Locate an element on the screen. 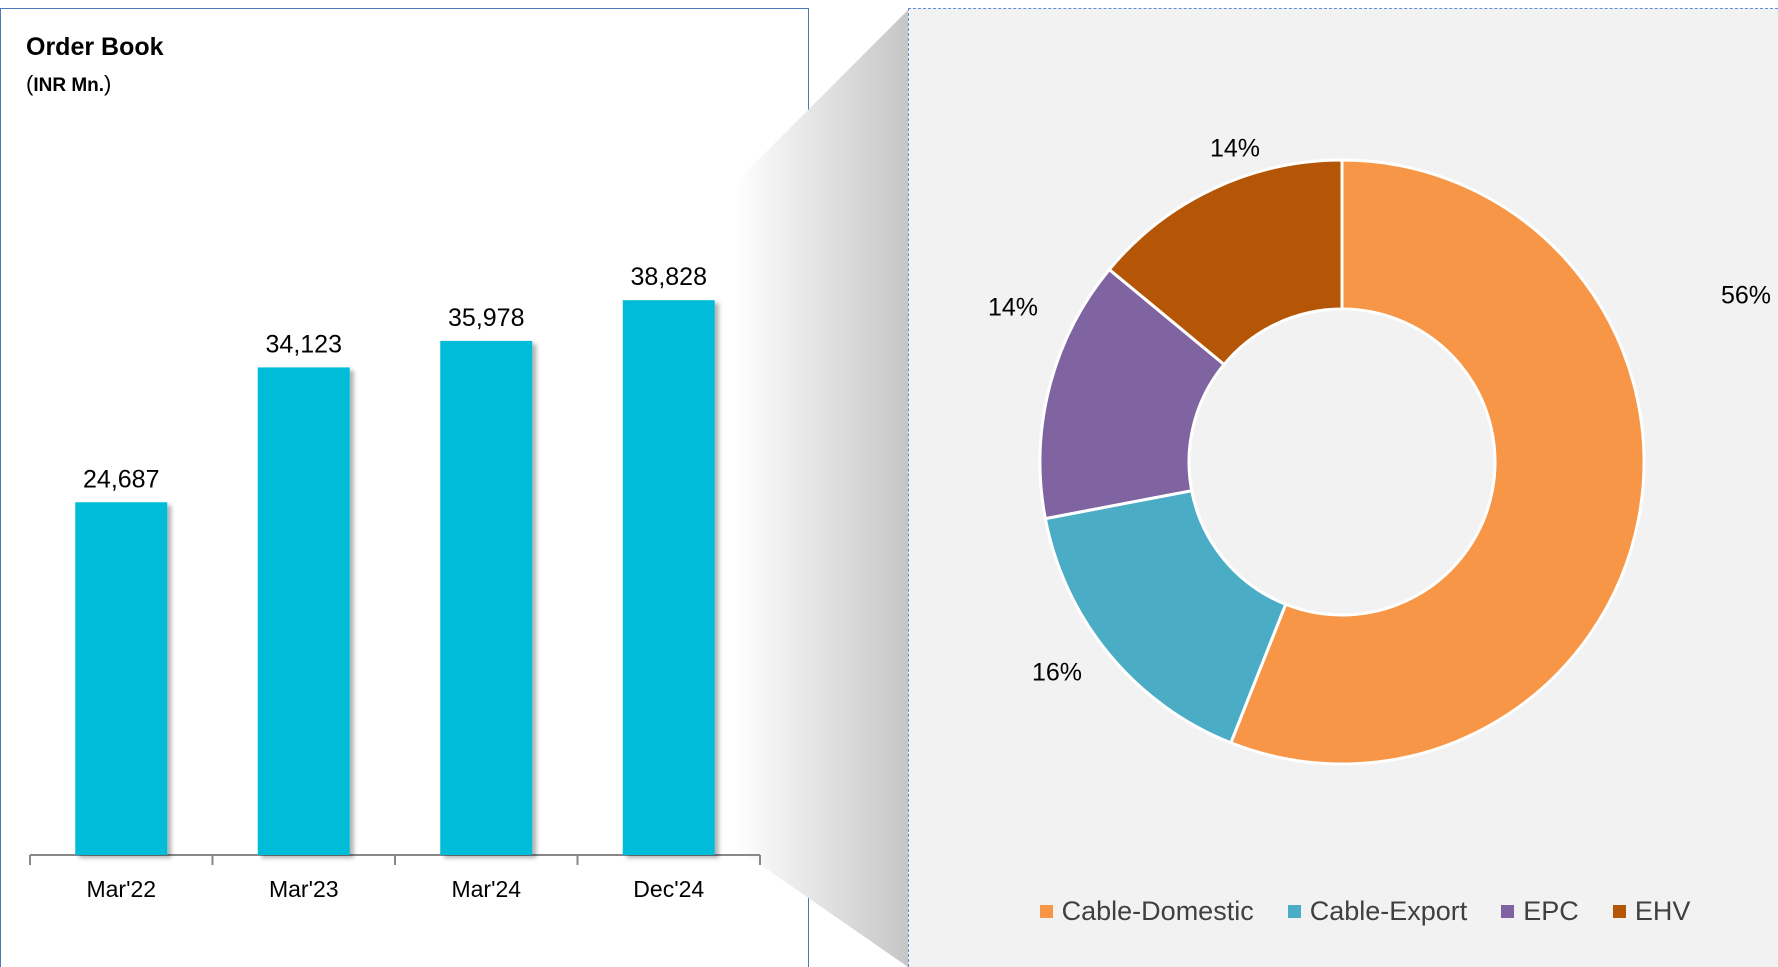  bar-value-label: 38,828 is located at coordinates (669, 277).